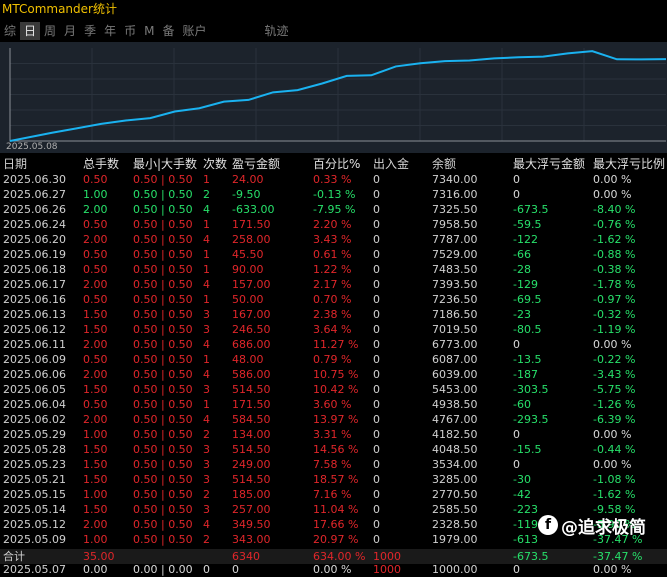  I want to click on cell-float-pct: -37.47 %, so click(618, 539).